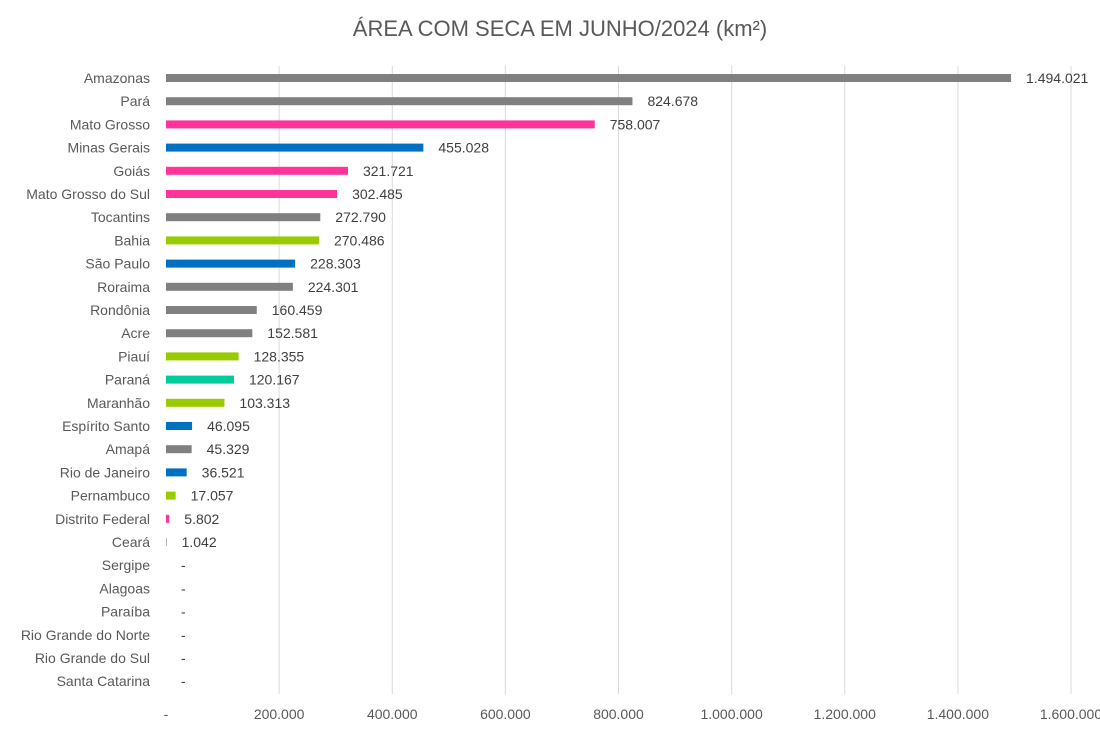 This screenshot has height=733, width=1100. Describe the element at coordinates (109, 148) in the screenshot. I see `category-label: Minas Gerais` at that location.